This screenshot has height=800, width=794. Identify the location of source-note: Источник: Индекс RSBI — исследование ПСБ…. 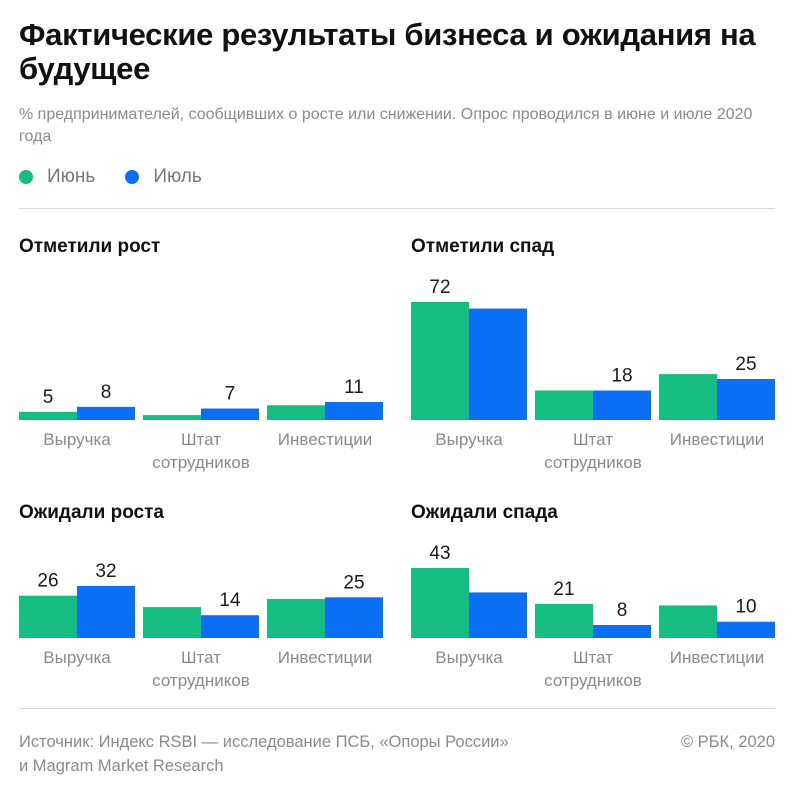
(319, 754).